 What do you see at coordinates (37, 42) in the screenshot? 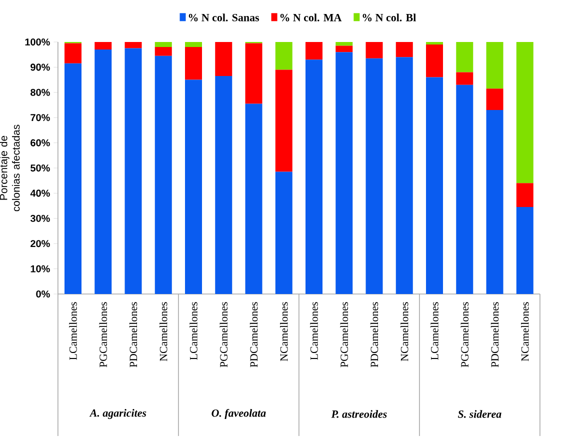
I see `y-tick-label: 100%` at bounding box center [37, 42].